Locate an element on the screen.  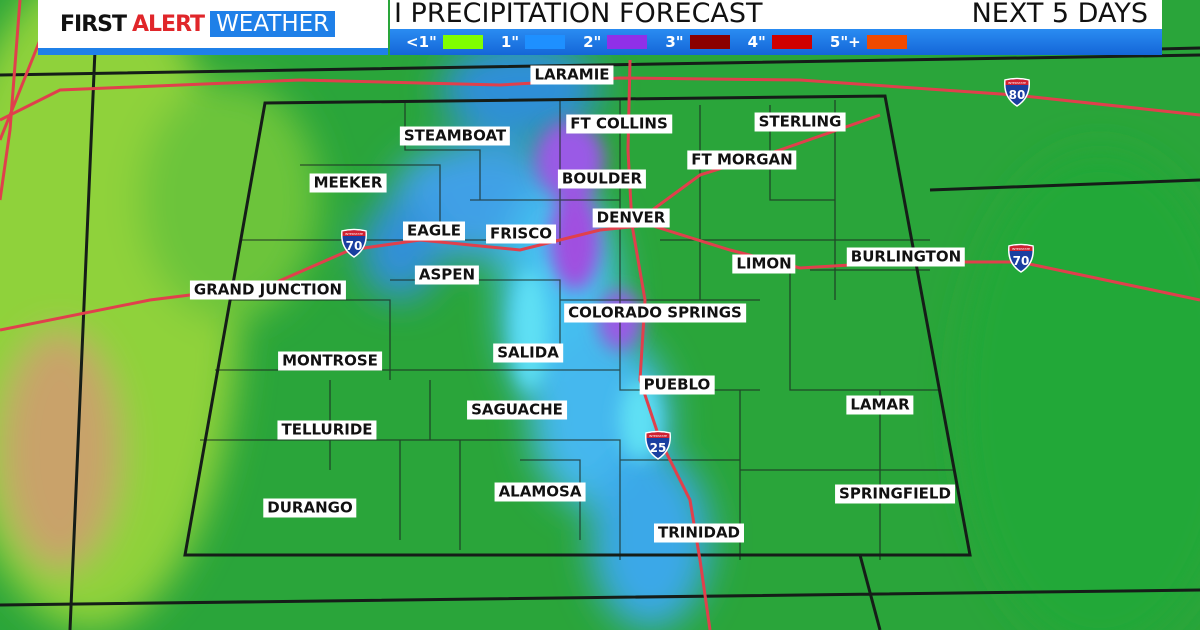
city-label-sterling: STERLING is located at coordinates (800, 122).